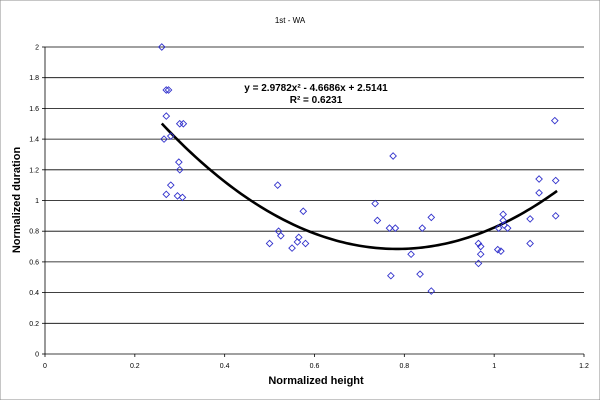 The image size is (600, 405). What do you see at coordinates (34, 109) in the screenshot?
I see `y-tick-label: 1.6` at bounding box center [34, 109].